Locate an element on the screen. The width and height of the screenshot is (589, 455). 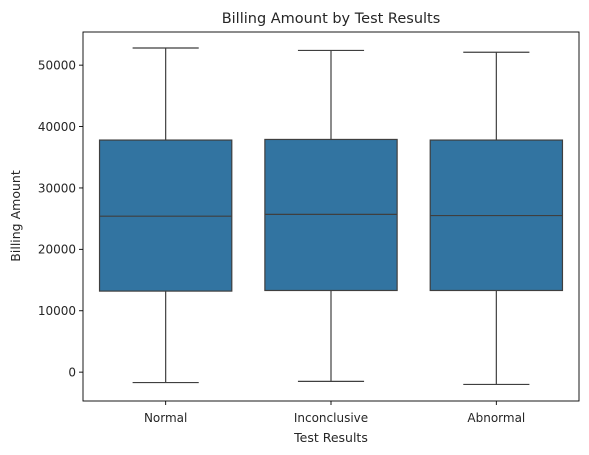
y-tick-label: 40000 is located at coordinates (57, 127).